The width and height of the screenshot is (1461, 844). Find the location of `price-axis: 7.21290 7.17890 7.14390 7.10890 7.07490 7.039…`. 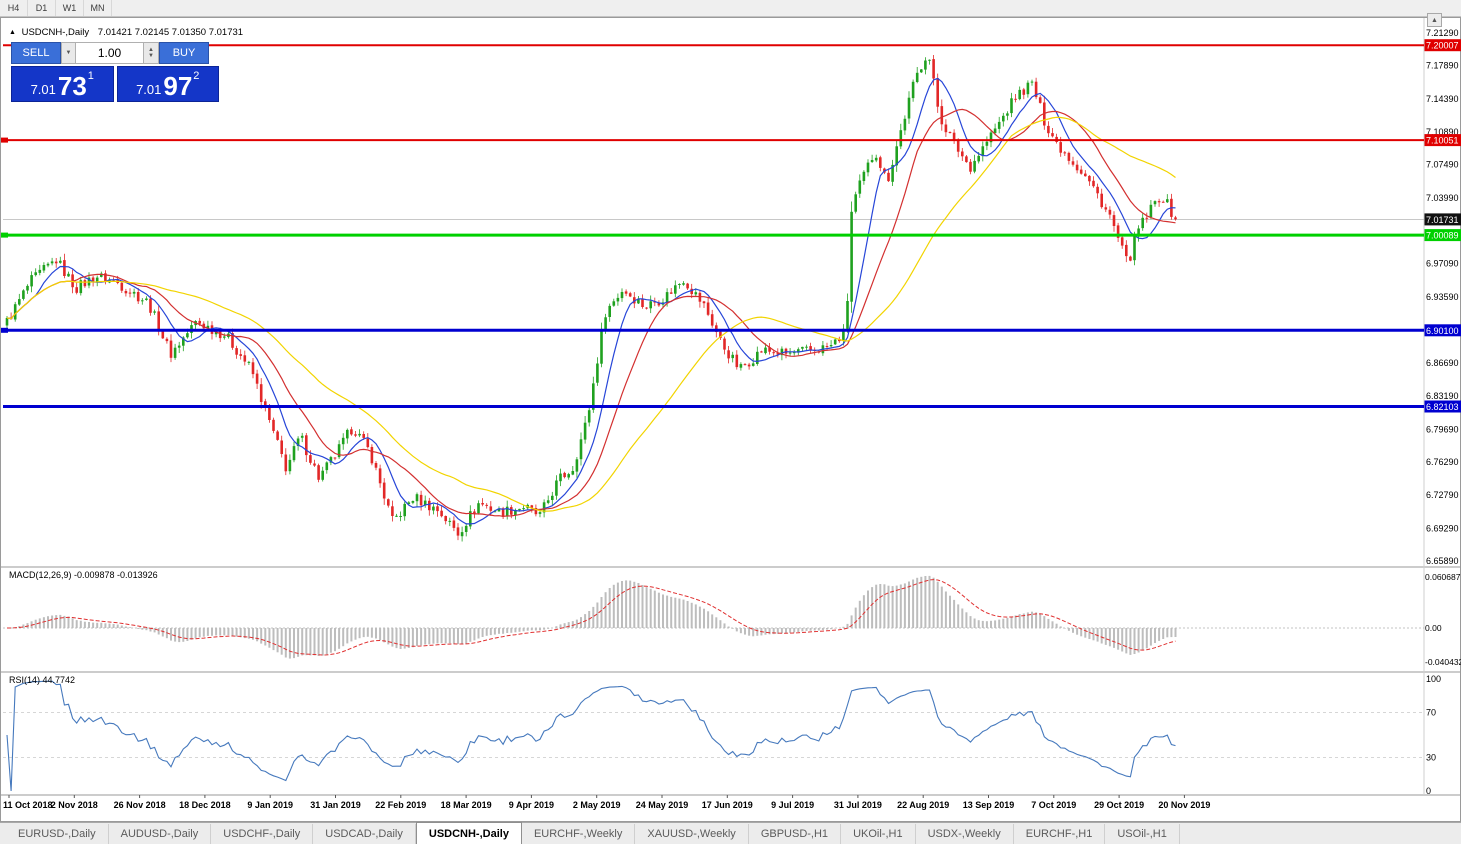

price-axis: 7.21290 7.17890 7.14390 7.10890 7.07490 7.039… is located at coordinates (1442, 412).